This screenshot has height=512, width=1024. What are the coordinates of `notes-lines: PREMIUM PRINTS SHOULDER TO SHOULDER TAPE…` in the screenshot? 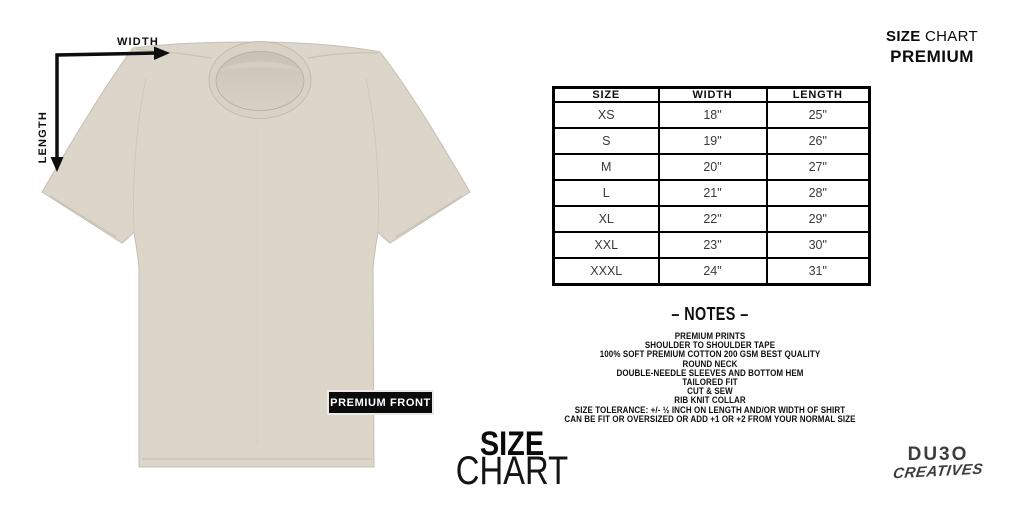 It's located at (710, 377).